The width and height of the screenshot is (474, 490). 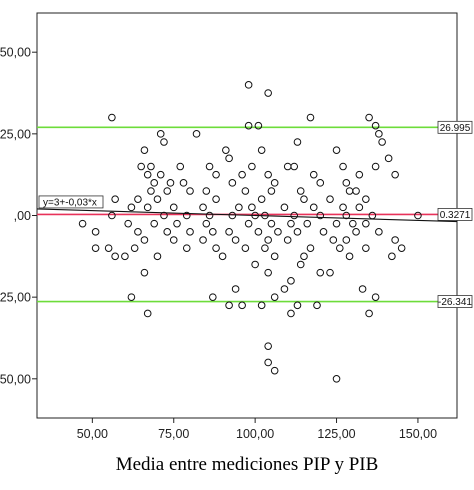 I want to click on y-tick-label: 25,00, so click(x=15, y=134).